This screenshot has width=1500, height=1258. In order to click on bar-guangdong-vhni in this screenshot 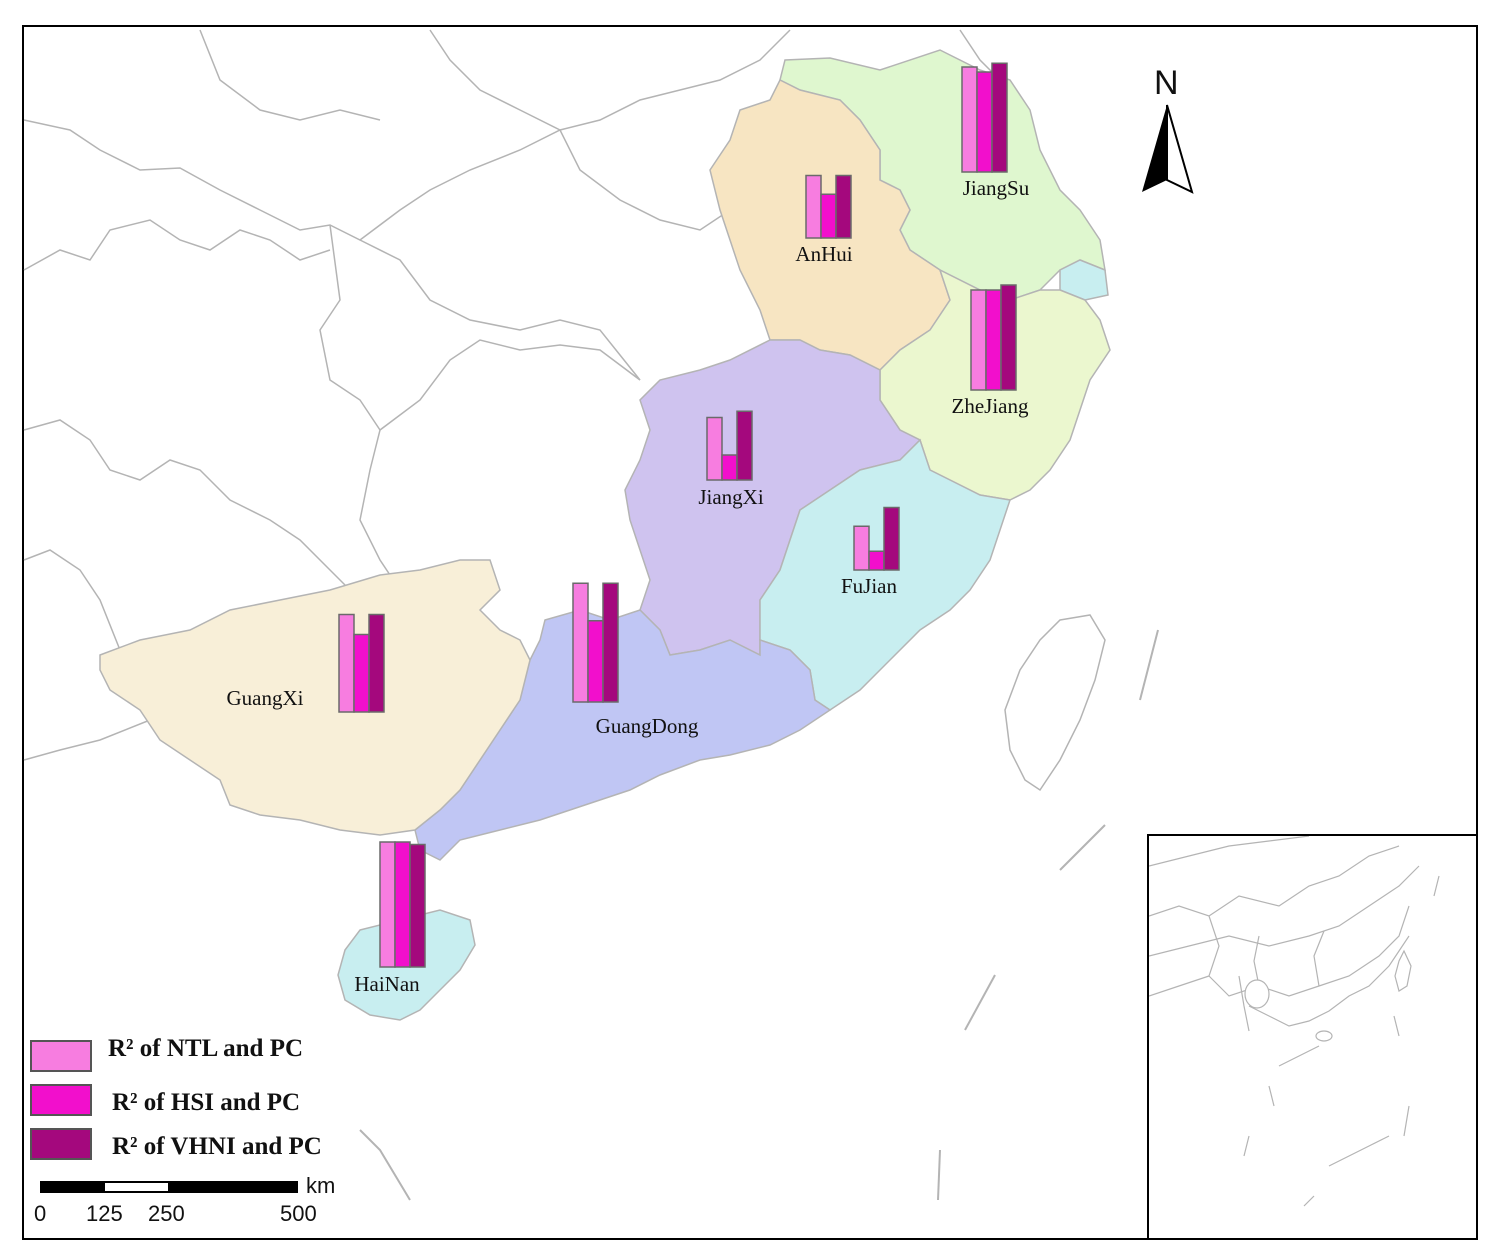, I will do `click(610, 642)`.